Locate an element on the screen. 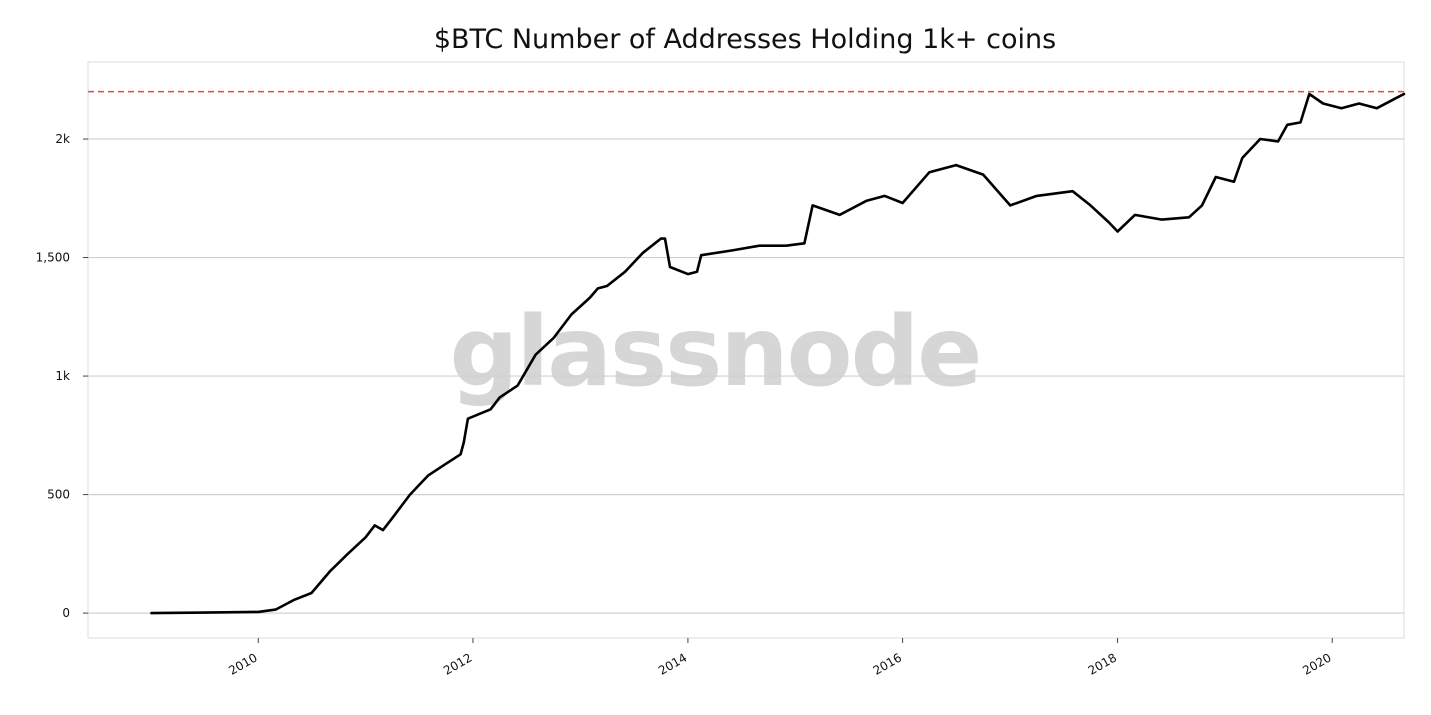 This screenshot has height=715, width=1431. x-tick-label-4: 2018 is located at coordinates (1102, 663).